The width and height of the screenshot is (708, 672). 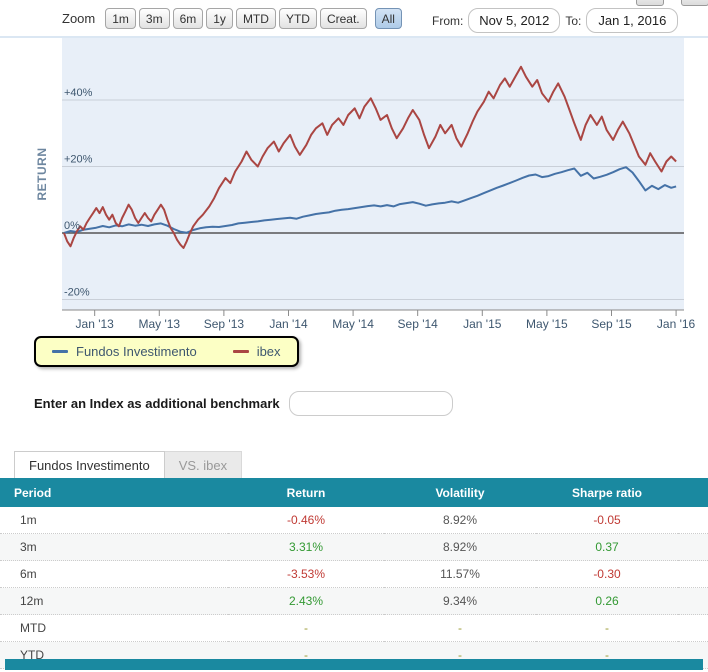 What do you see at coordinates (607, 574) in the screenshot?
I see `sharpe-cell: -0.30` at bounding box center [607, 574].